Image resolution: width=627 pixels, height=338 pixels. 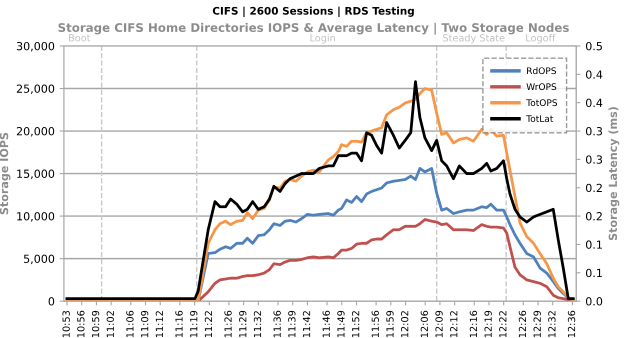 I want to click on y-tick-label: 30,000, so click(x=35, y=47).